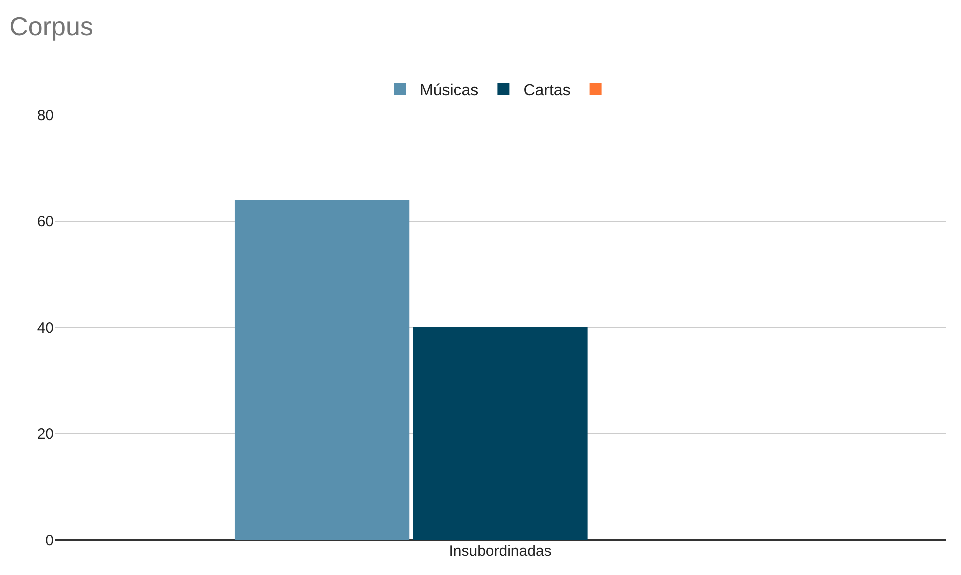 The width and height of the screenshot is (961, 575). What do you see at coordinates (547, 91) in the screenshot?
I see `legend-label: Cartas` at bounding box center [547, 91].